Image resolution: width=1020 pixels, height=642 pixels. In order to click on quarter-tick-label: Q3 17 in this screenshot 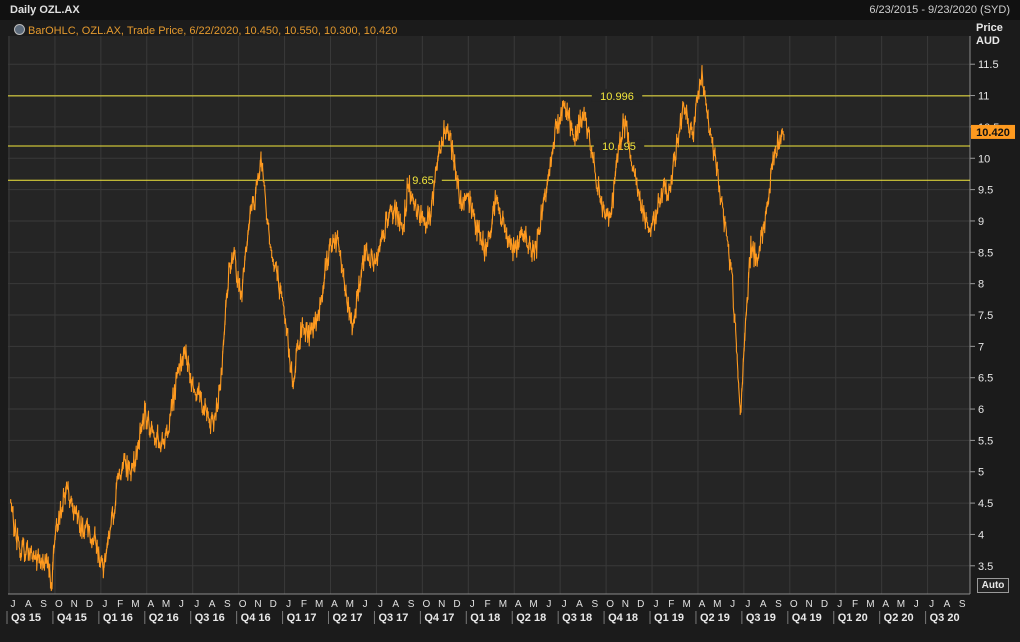, I will do `click(393, 618)`.